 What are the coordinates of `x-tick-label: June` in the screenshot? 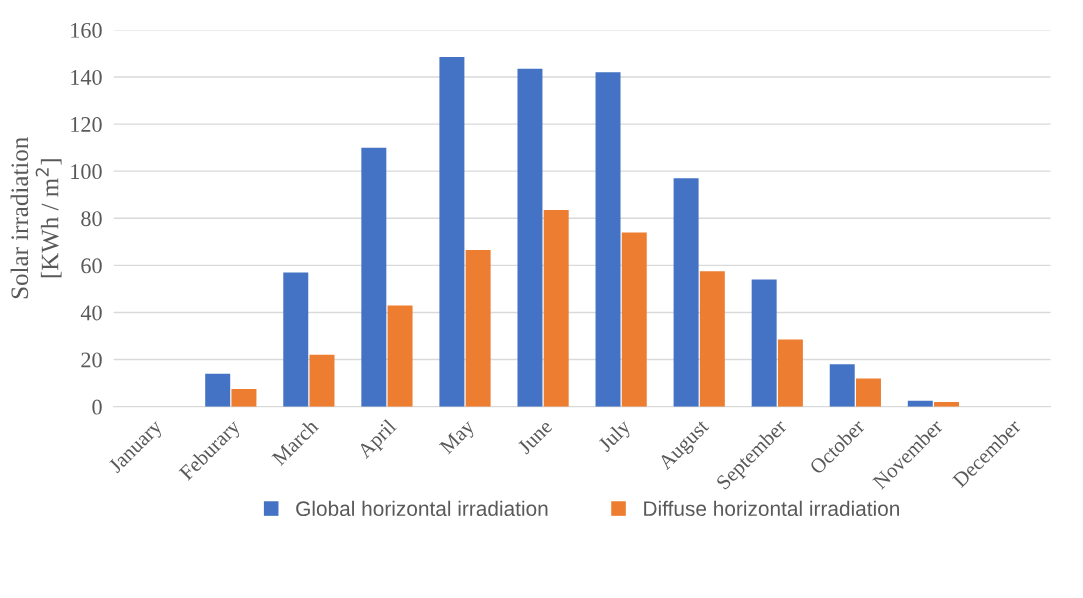 It's located at (534, 436).